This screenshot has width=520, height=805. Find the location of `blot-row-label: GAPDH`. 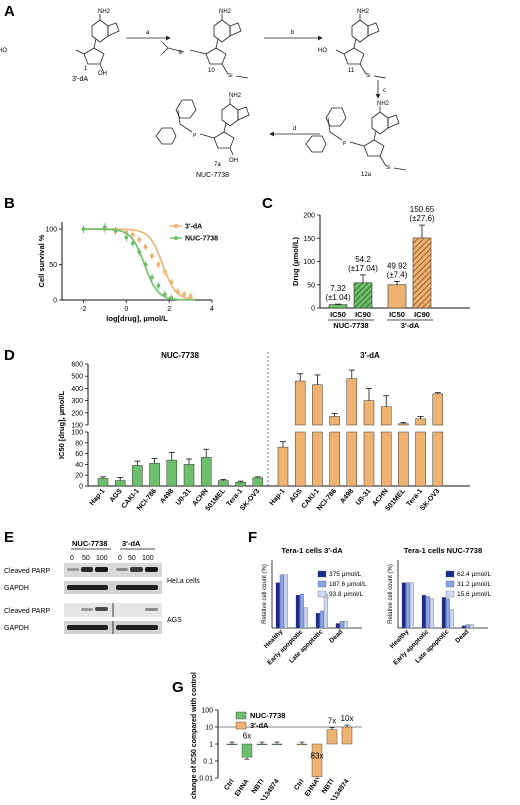

blot-row-label: GAPDH is located at coordinates (16, 588).